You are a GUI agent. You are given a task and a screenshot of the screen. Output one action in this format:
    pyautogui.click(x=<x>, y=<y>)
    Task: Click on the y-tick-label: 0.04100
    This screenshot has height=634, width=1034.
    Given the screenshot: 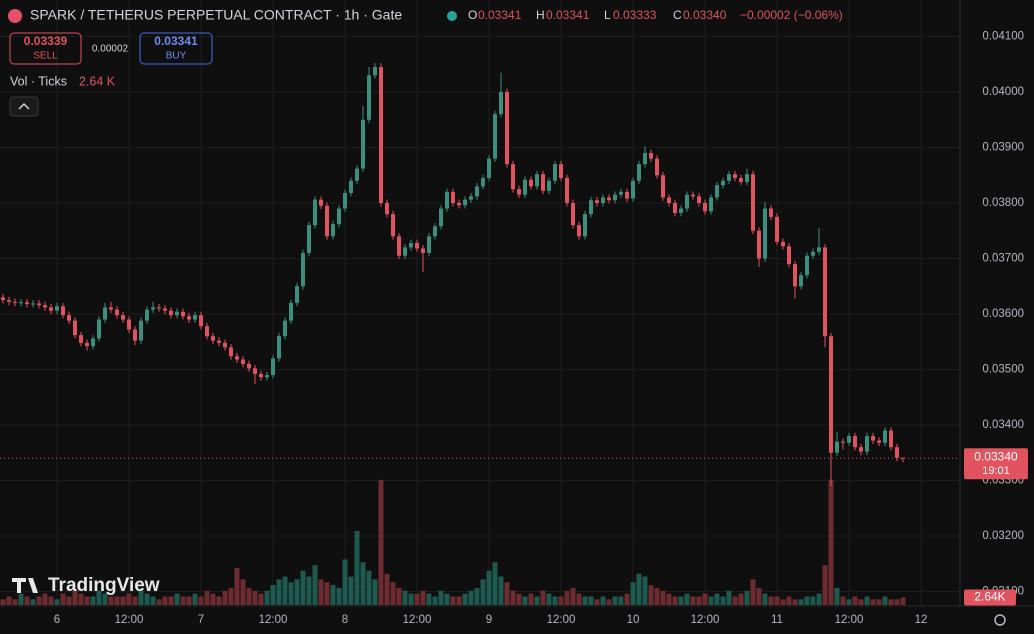 What is the action you would take?
    pyautogui.click(x=1003, y=37)
    